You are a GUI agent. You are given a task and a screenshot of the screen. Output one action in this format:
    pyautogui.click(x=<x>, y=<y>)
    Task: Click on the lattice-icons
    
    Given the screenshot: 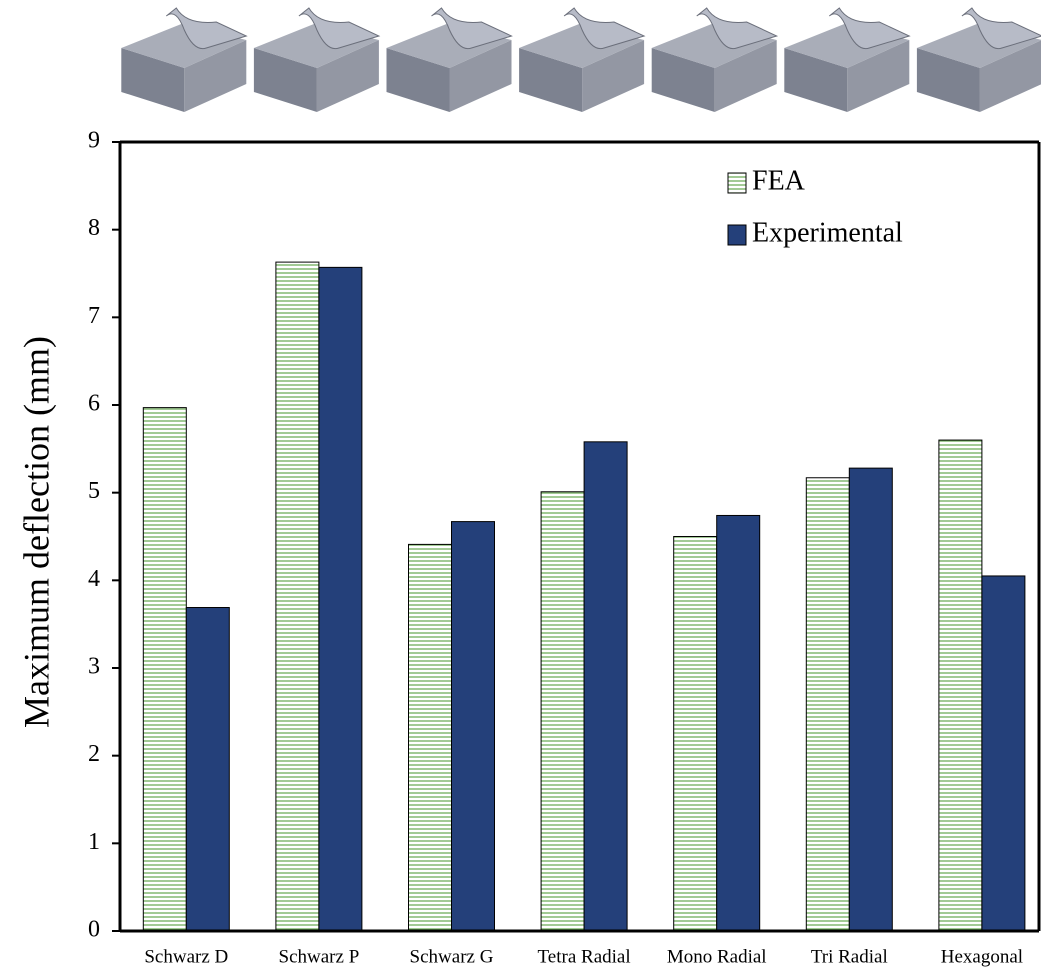 What is the action you would take?
    pyautogui.click(x=581, y=59)
    